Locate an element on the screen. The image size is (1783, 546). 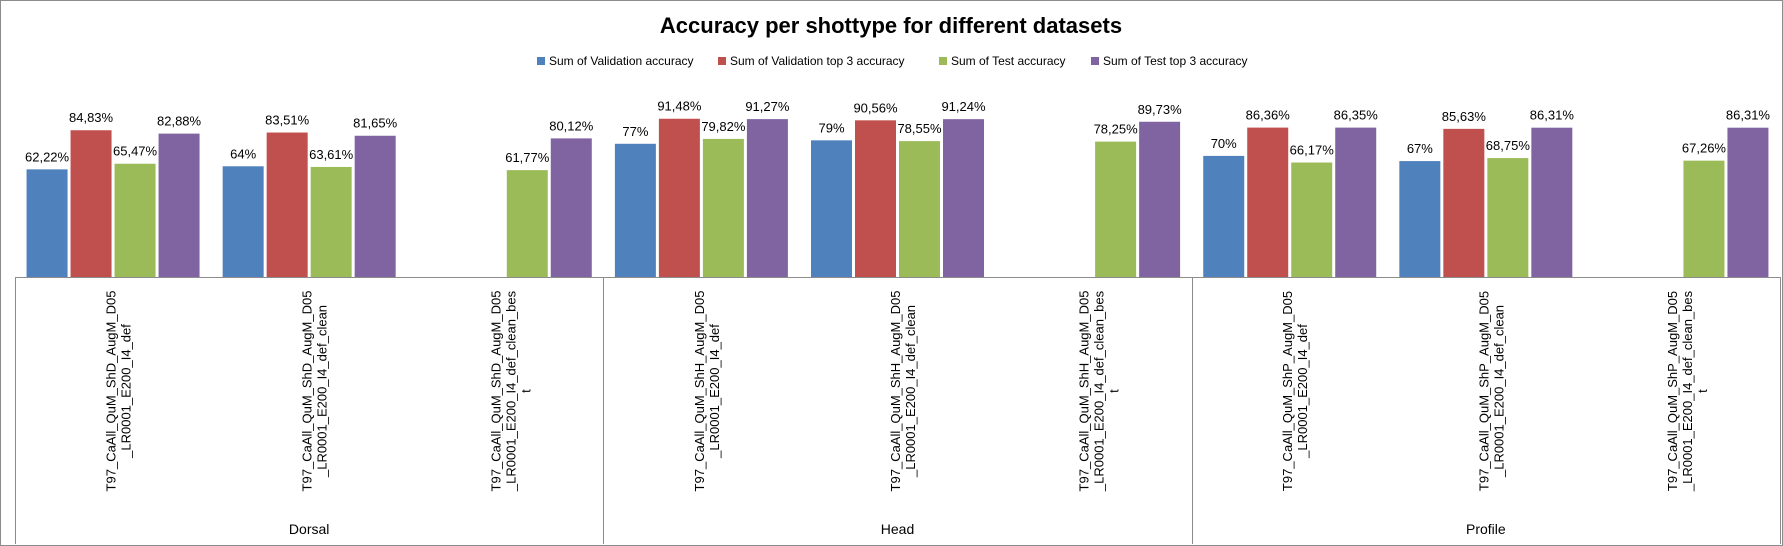
data-label: 90,56% is located at coordinates (875, 107).